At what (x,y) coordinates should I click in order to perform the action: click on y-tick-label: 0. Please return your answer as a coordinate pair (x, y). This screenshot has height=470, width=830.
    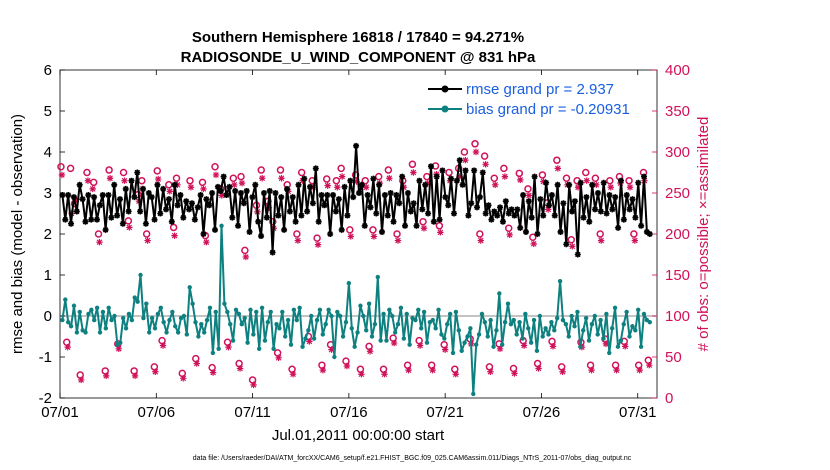
    Looking at the image, I should click on (48, 316).